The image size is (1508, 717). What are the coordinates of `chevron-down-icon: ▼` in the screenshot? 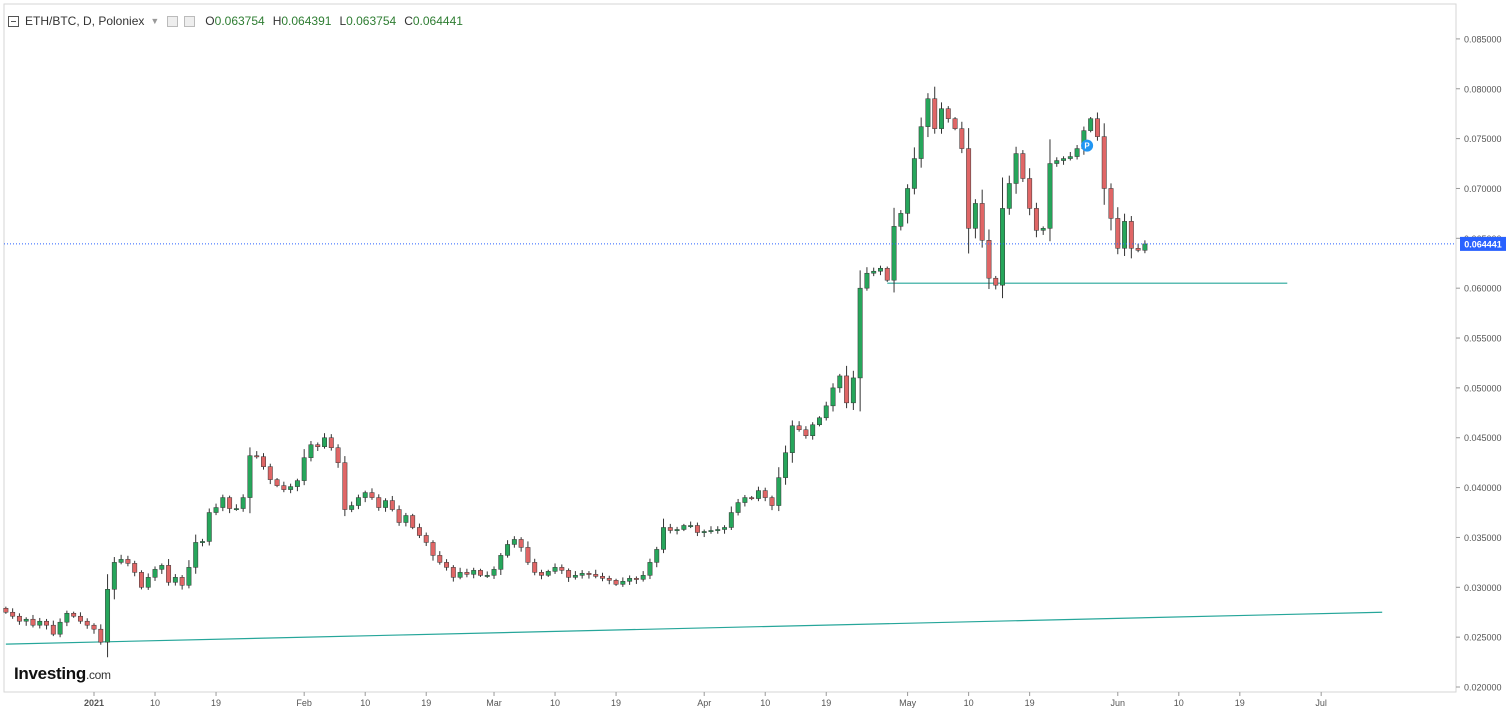 It's located at (155, 21).